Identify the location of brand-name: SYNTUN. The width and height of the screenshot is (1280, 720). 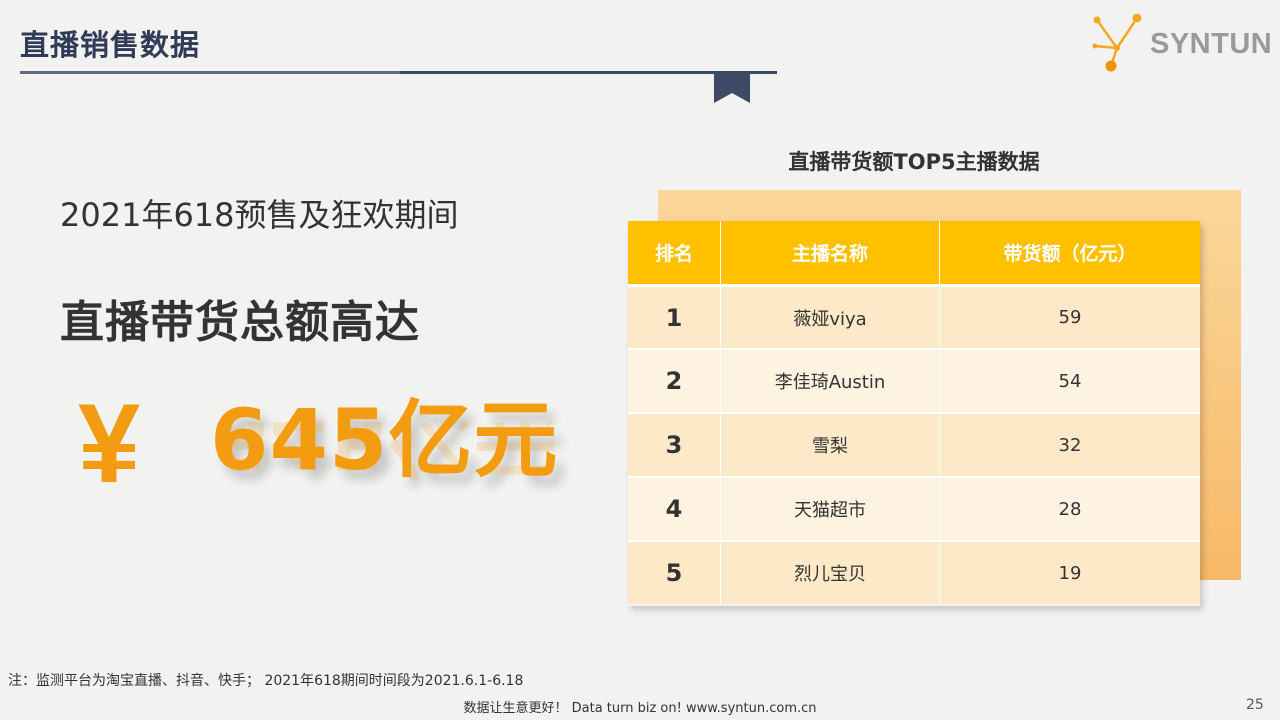
(1211, 44).